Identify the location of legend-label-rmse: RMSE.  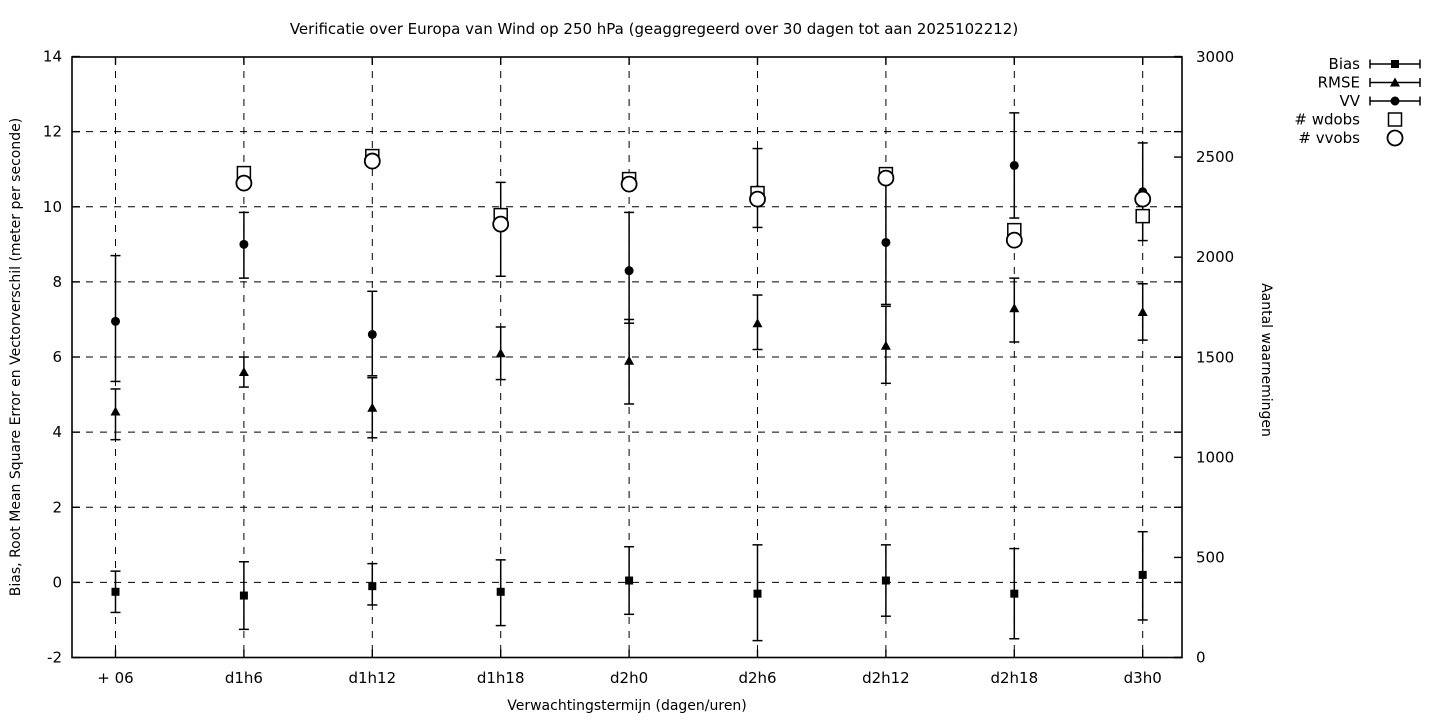
(1339, 83).